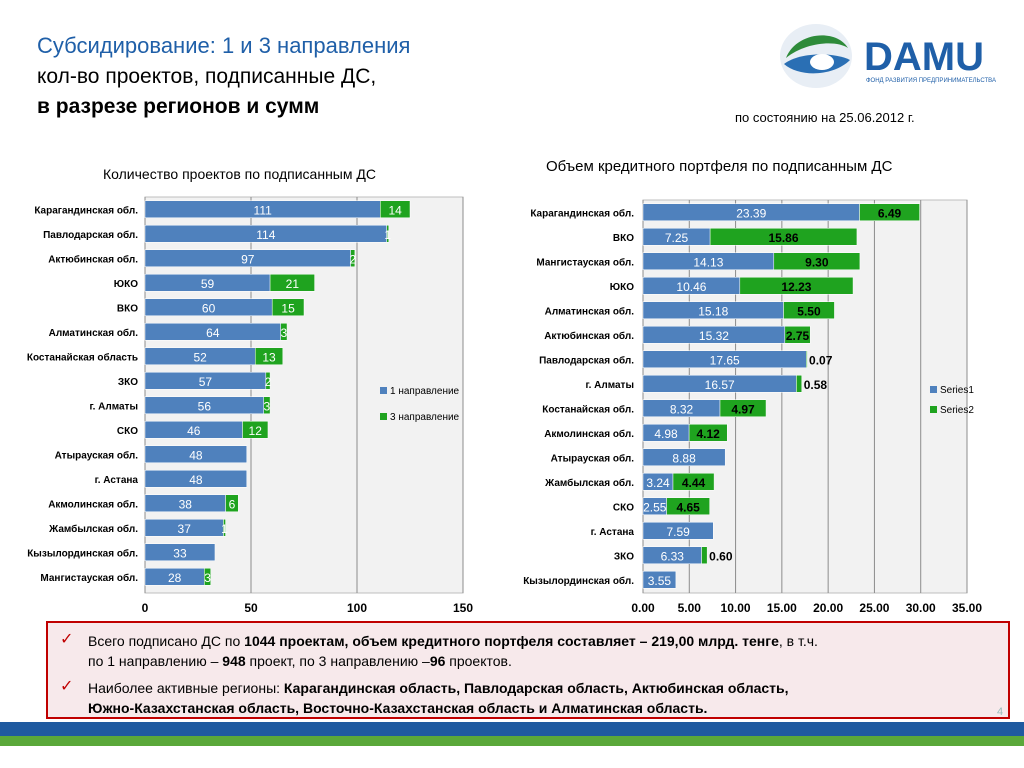 The image size is (1024, 768). Describe the element at coordinates (588, 409) in the screenshot. I see `category-label: Костанайская обл.` at that location.